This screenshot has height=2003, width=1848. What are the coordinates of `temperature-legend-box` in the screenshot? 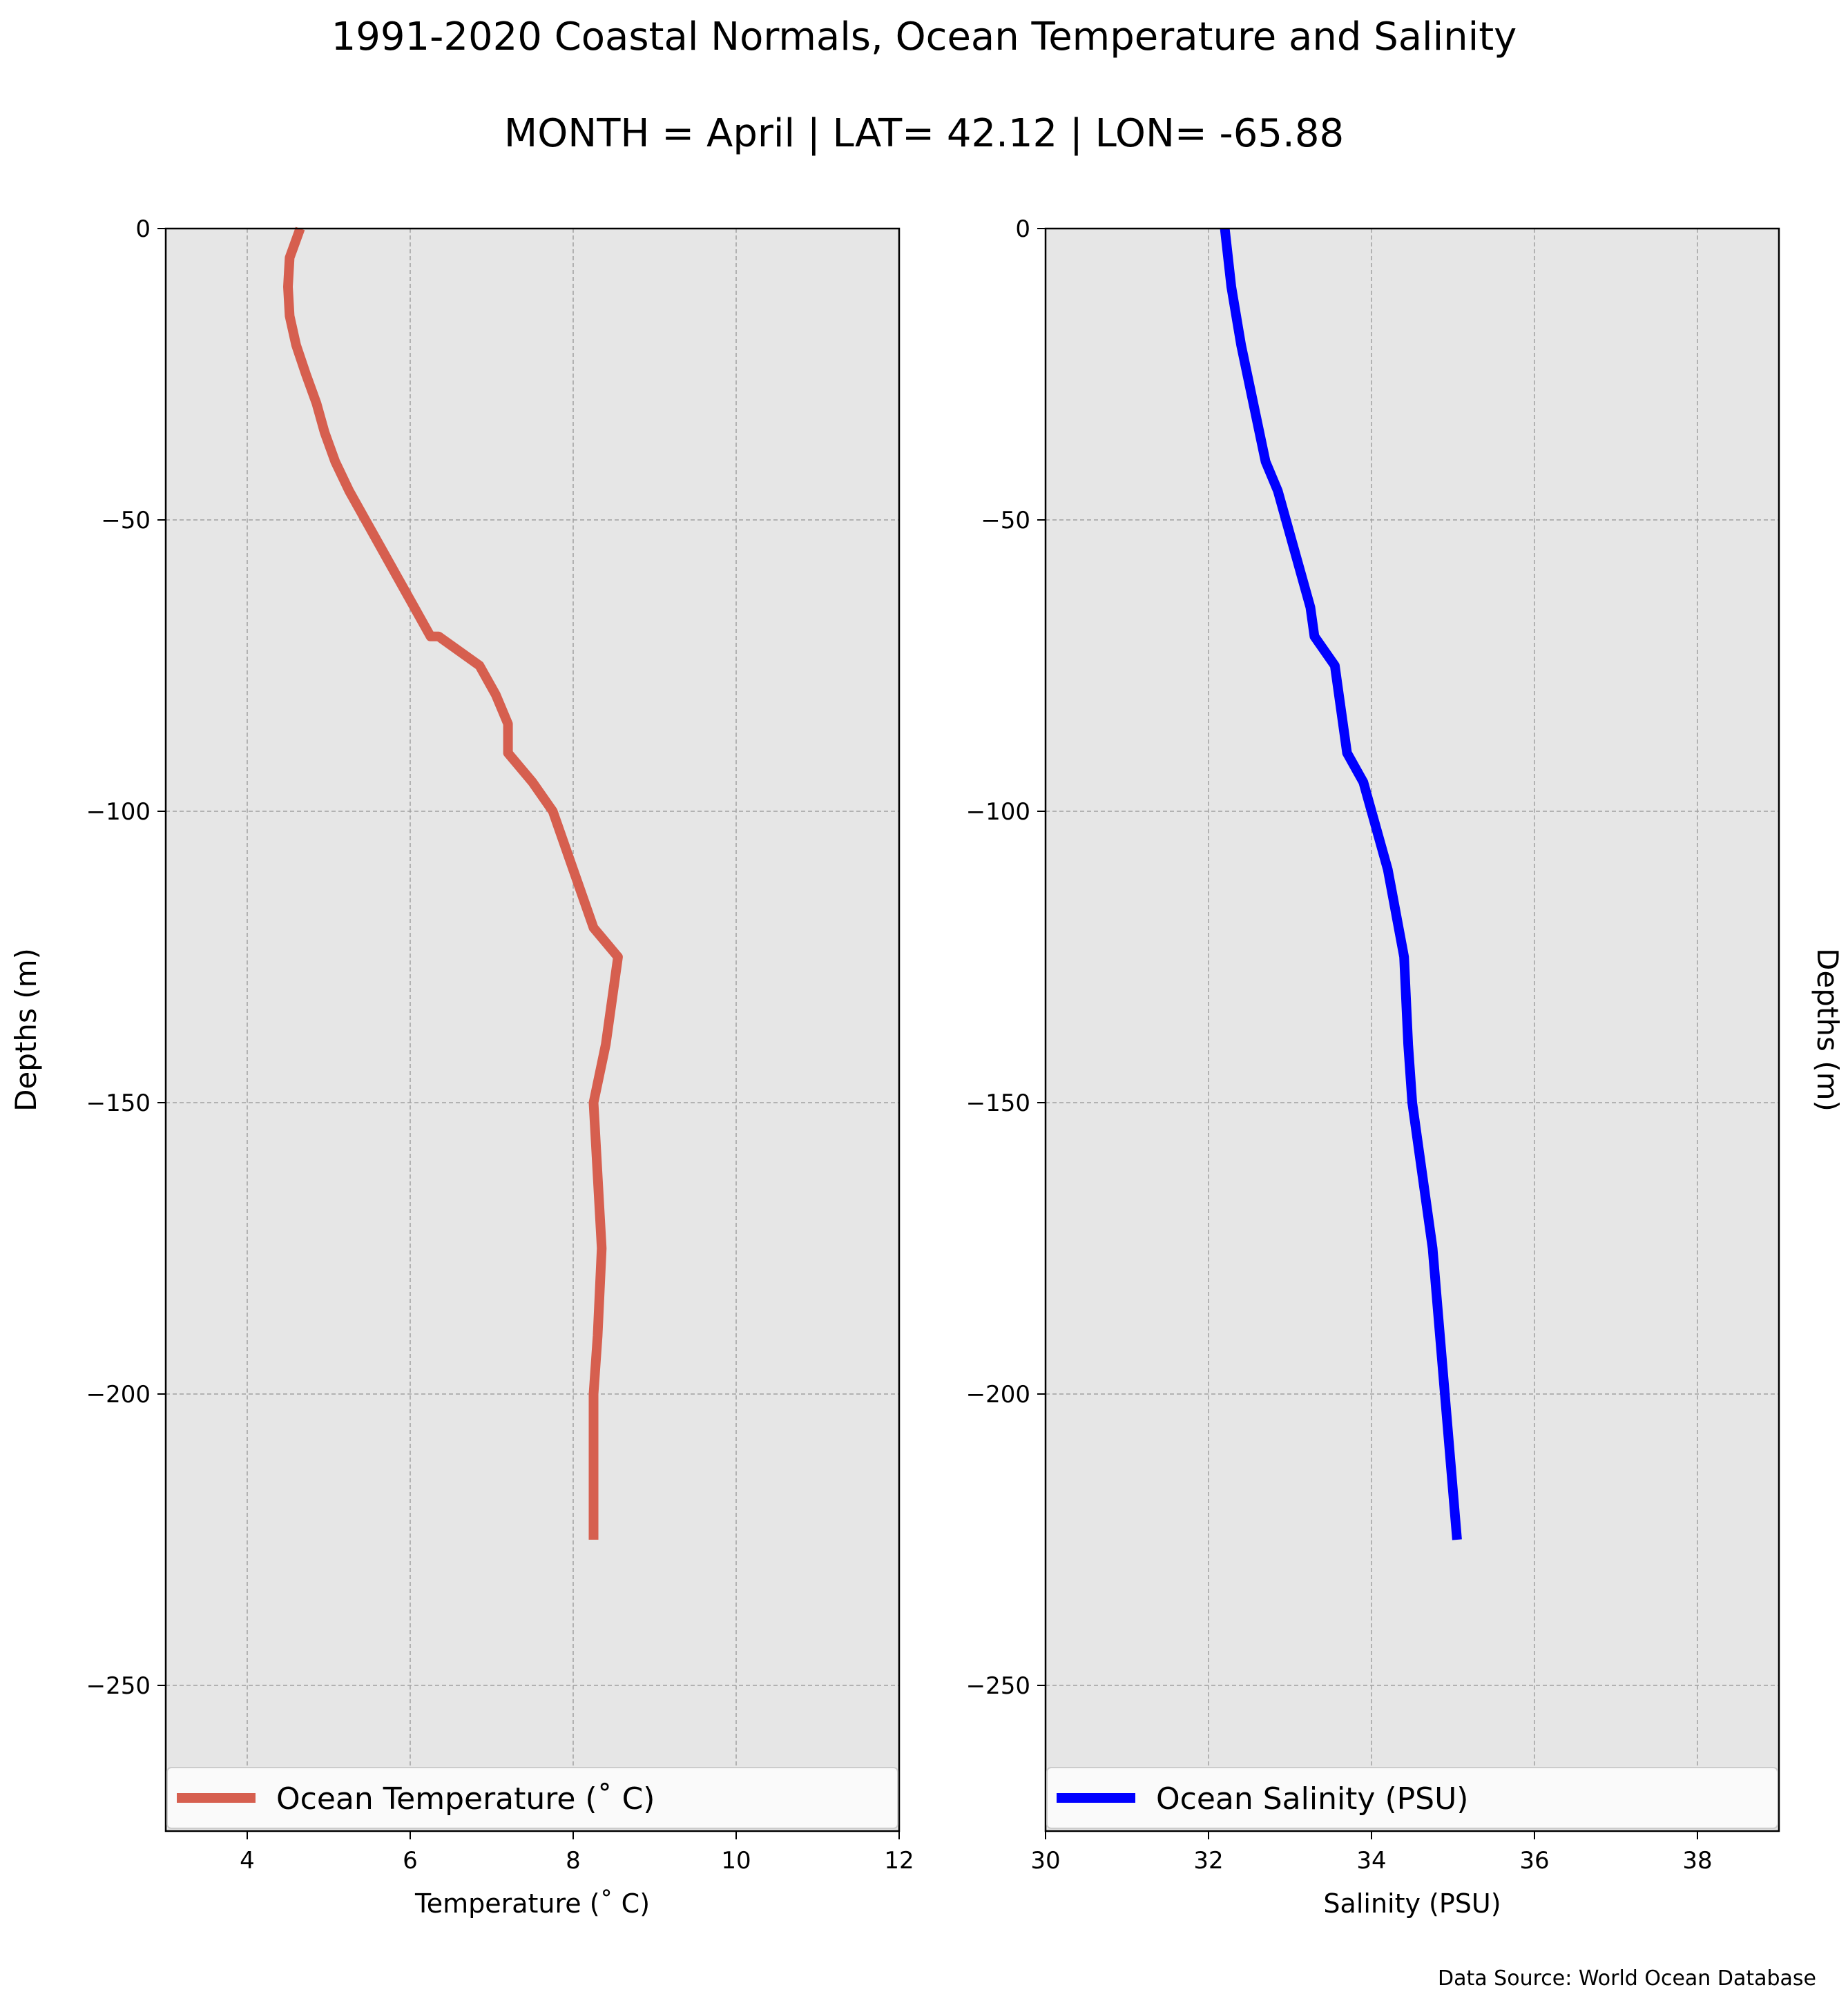 It's located at (532, 1798).